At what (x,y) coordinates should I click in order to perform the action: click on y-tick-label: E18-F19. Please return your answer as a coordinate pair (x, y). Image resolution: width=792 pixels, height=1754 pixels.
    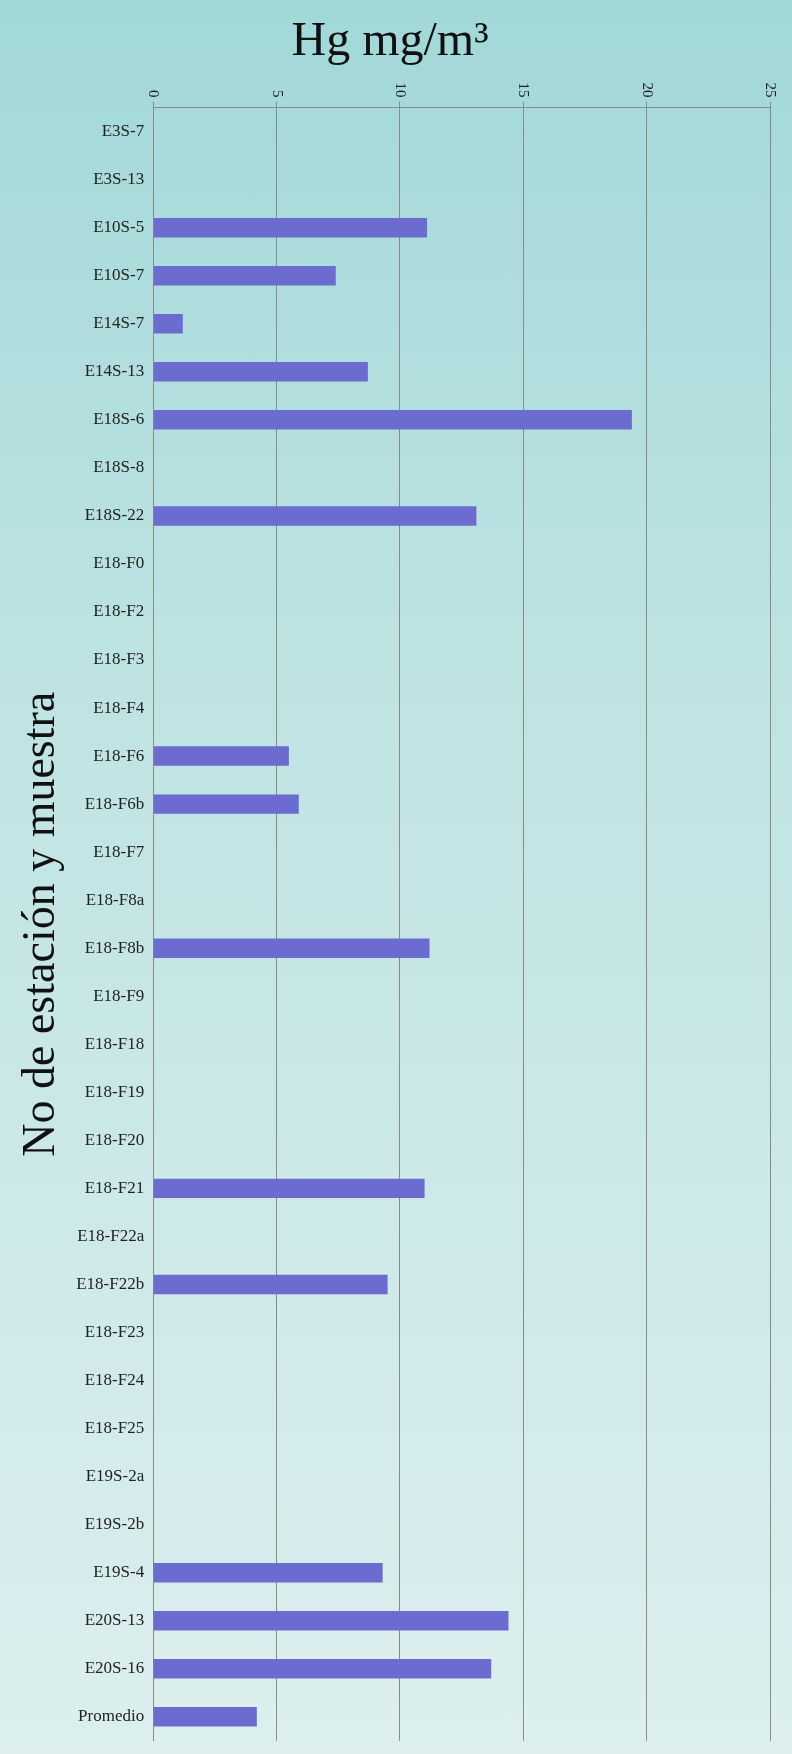
    Looking at the image, I should click on (114, 1091).